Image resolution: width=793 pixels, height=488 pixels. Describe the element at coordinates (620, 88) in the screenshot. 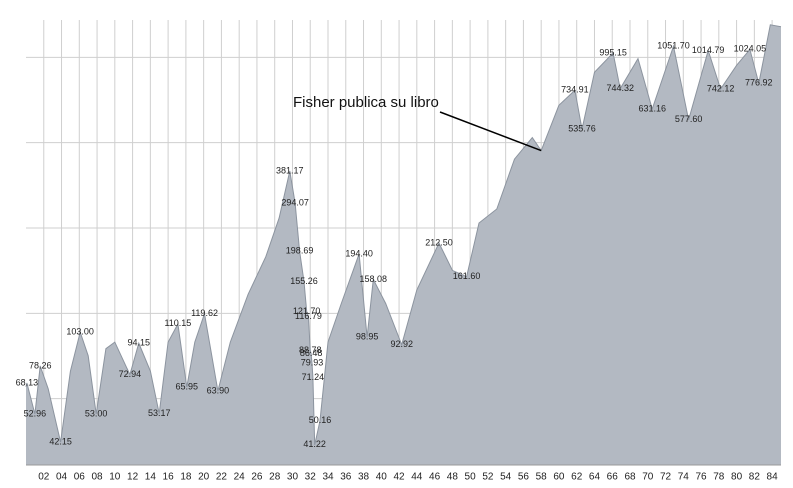

I see `value-label: 744.32` at that location.